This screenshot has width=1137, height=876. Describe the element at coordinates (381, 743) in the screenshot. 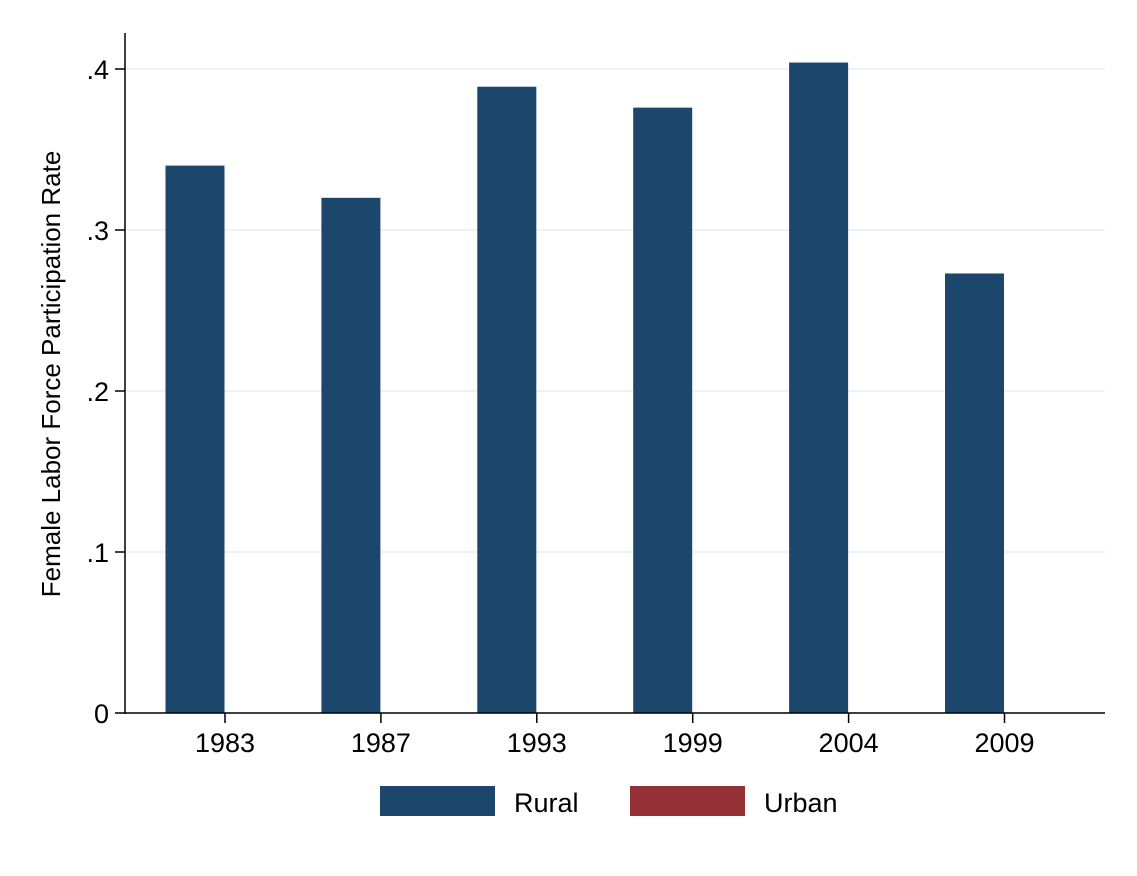

I see `x-tick-label: 1987` at that location.